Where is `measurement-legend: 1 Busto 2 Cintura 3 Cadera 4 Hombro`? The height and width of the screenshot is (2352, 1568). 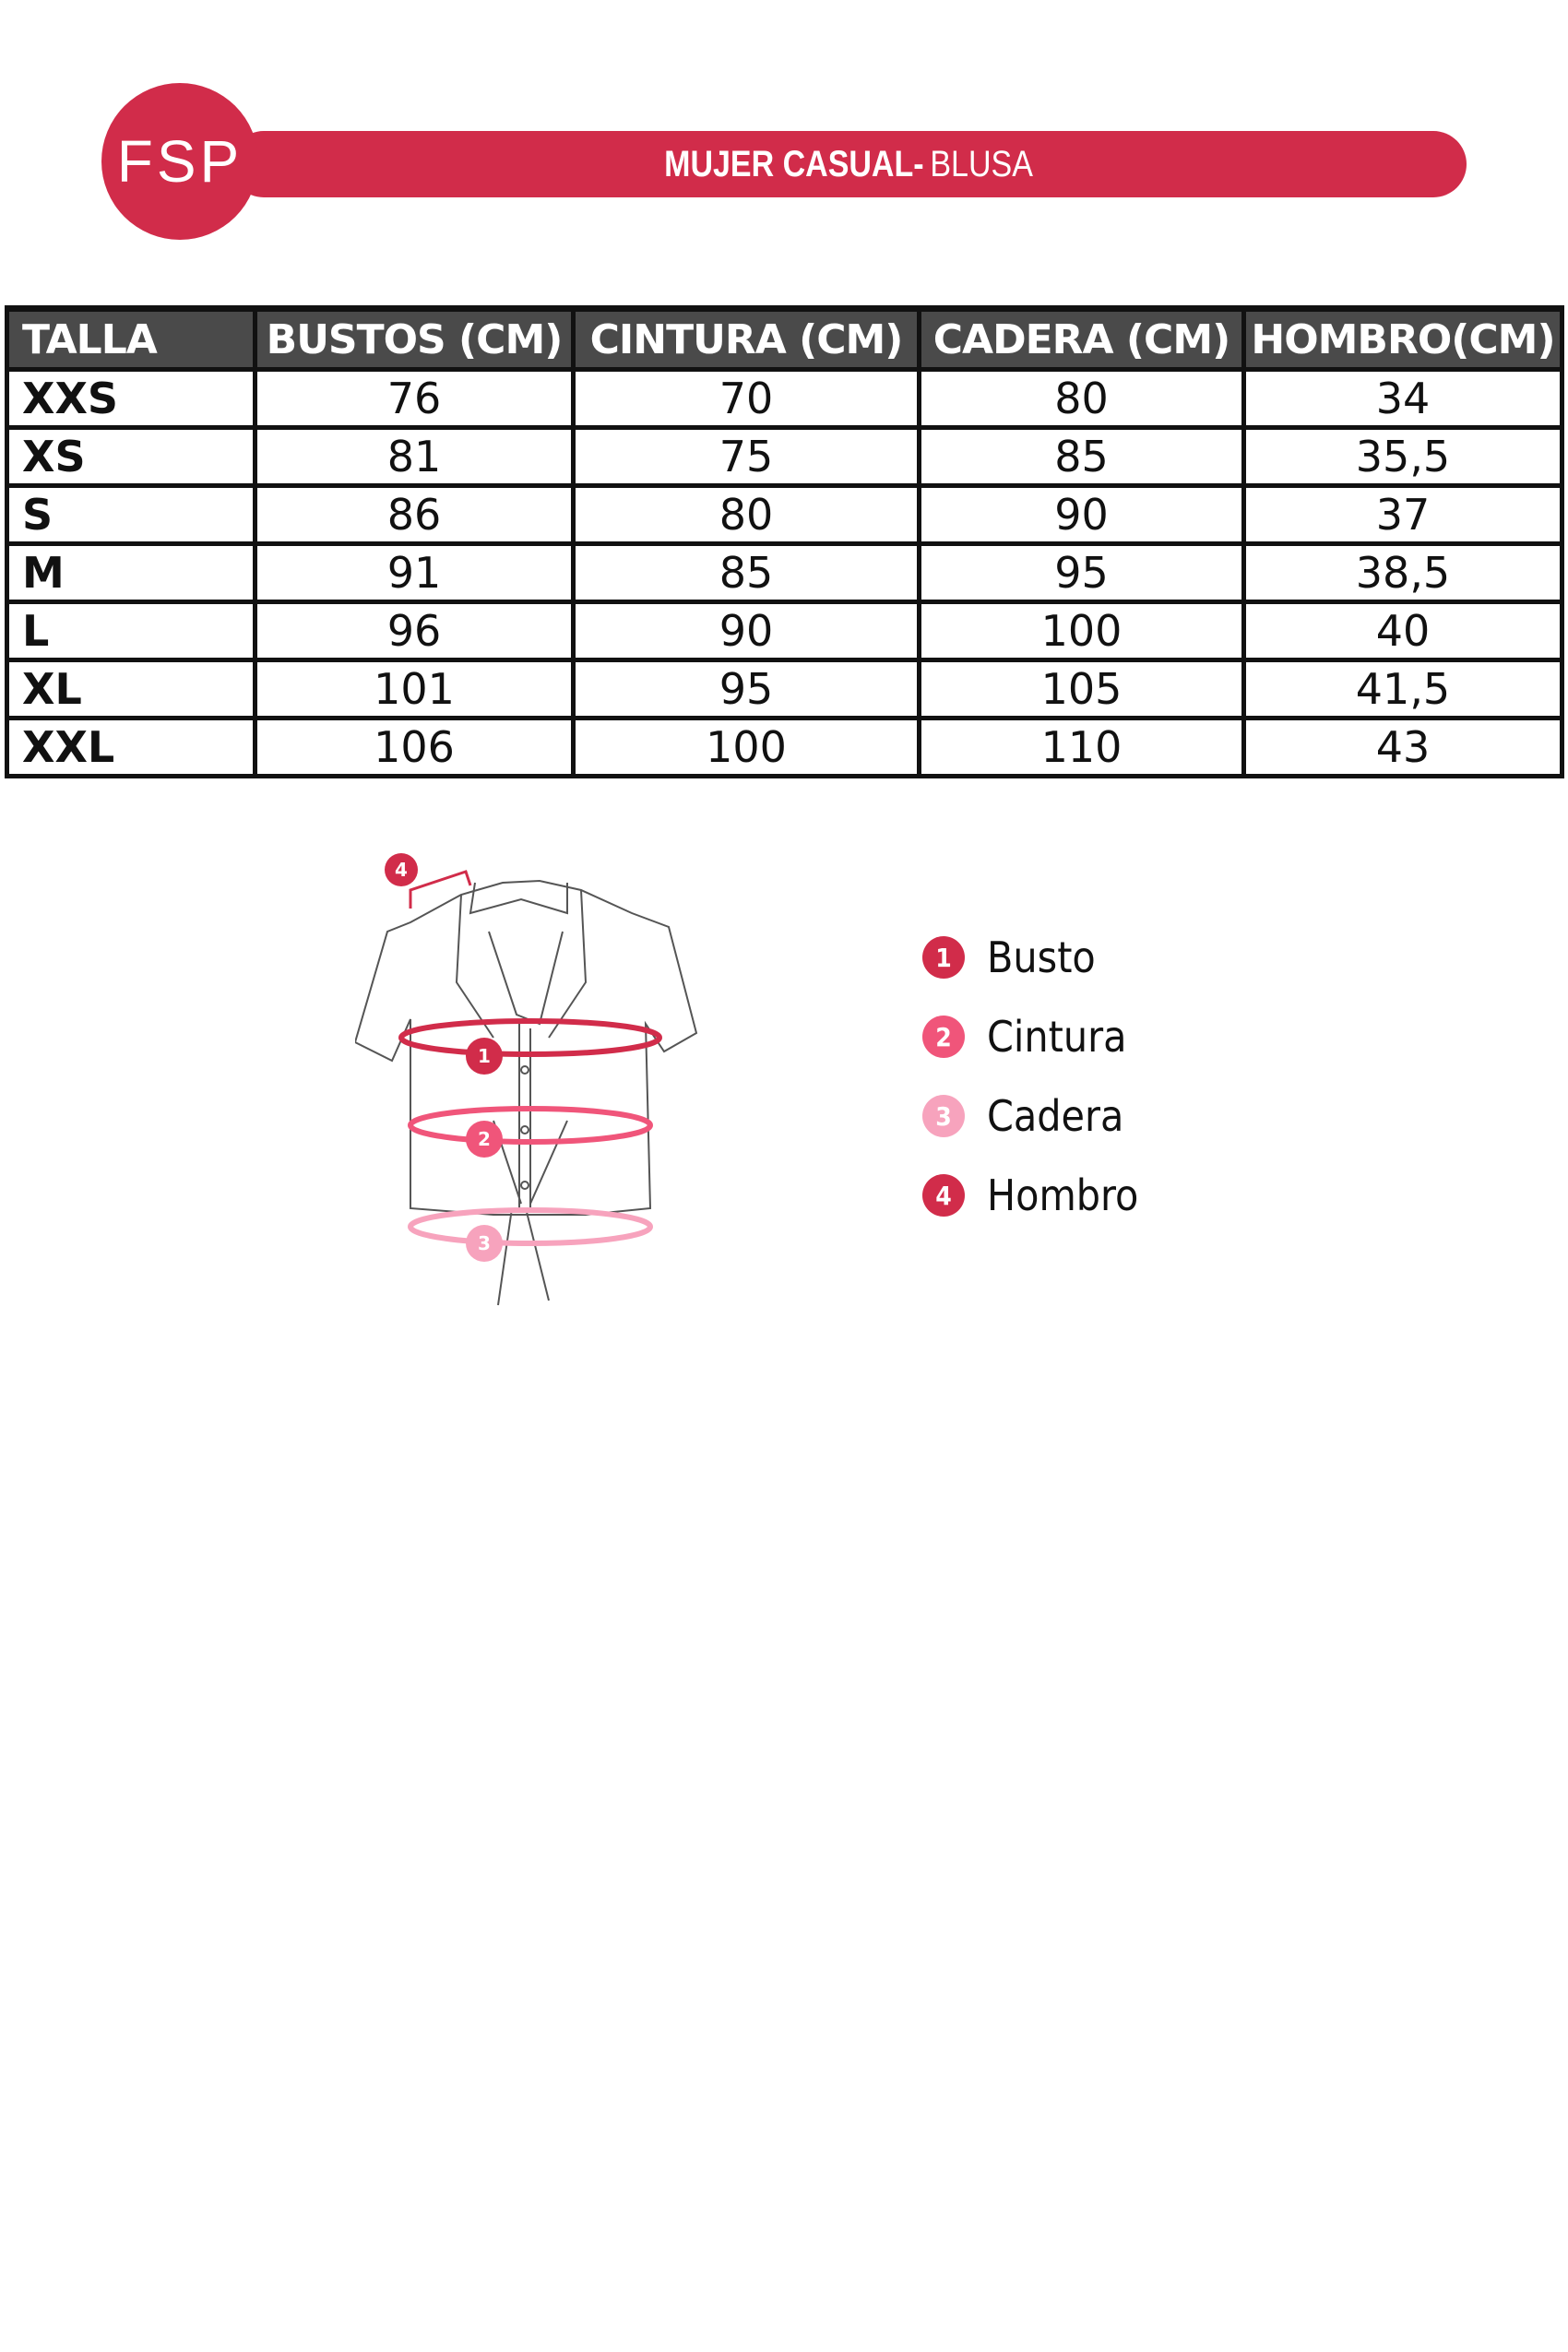 measurement-legend: 1 Busto 2 Cintura 3 Cadera 4 Hombro is located at coordinates (1030, 1076).